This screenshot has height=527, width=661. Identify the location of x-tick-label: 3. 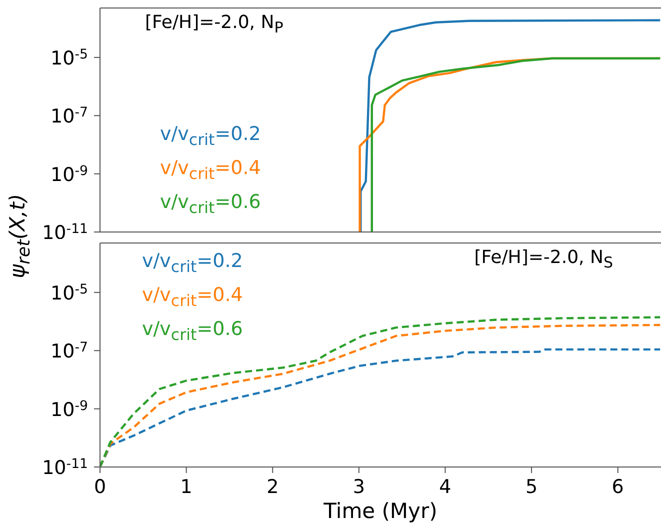
(358, 487).